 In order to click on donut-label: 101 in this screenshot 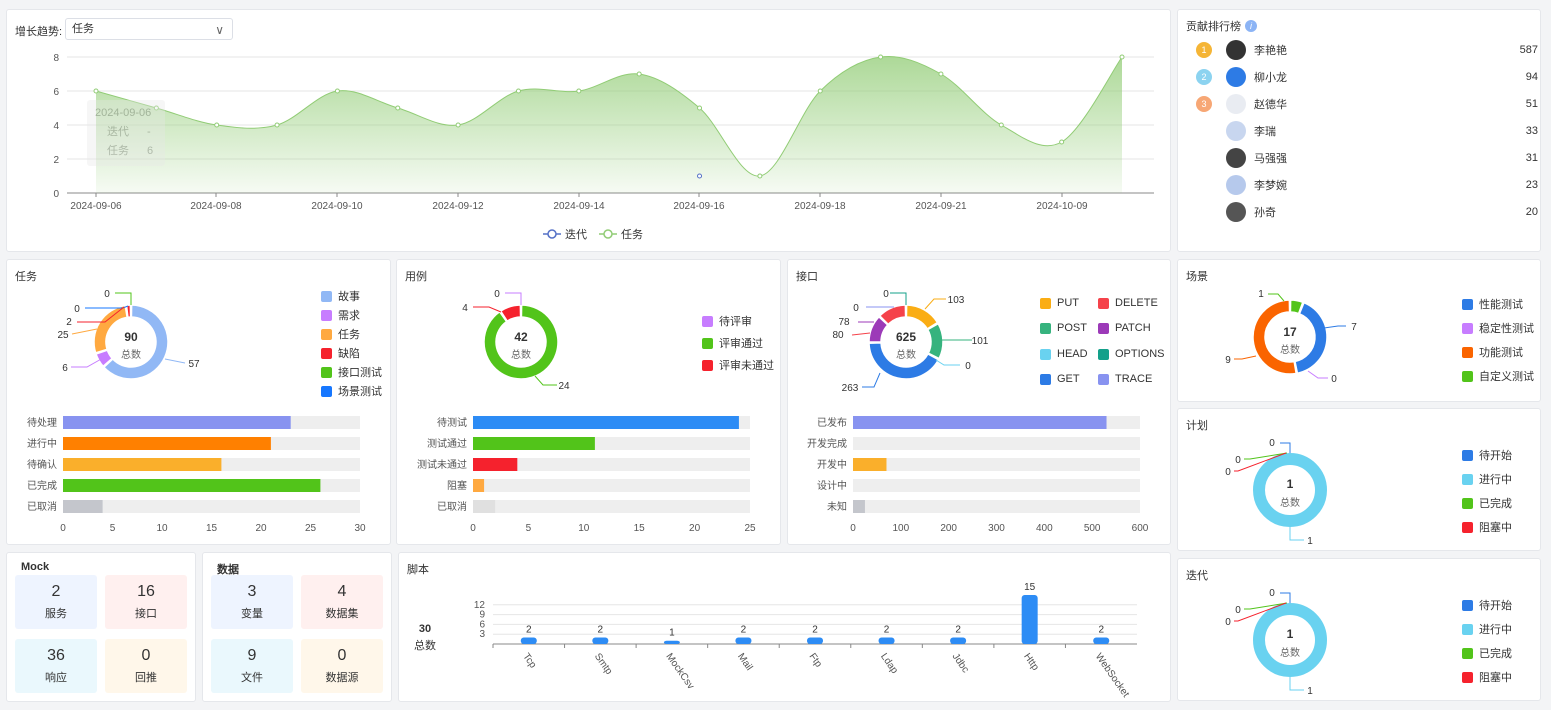, I will do `click(980, 341)`.